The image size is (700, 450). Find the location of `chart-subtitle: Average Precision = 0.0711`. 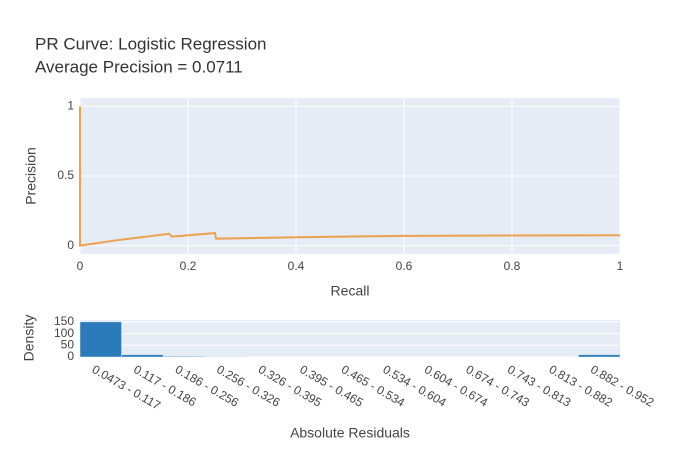

chart-subtitle: Average Precision = 0.0711 is located at coordinates (139, 66).